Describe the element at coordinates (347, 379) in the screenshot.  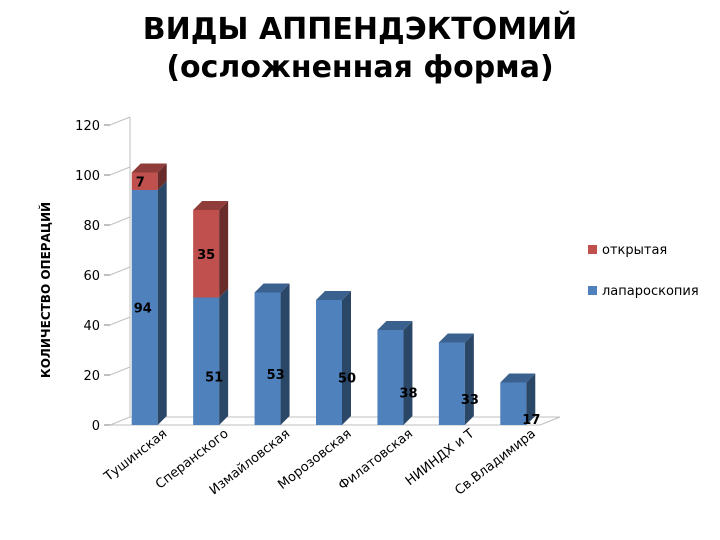
I see `data-label-laparoscopy-4: 50` at that location.